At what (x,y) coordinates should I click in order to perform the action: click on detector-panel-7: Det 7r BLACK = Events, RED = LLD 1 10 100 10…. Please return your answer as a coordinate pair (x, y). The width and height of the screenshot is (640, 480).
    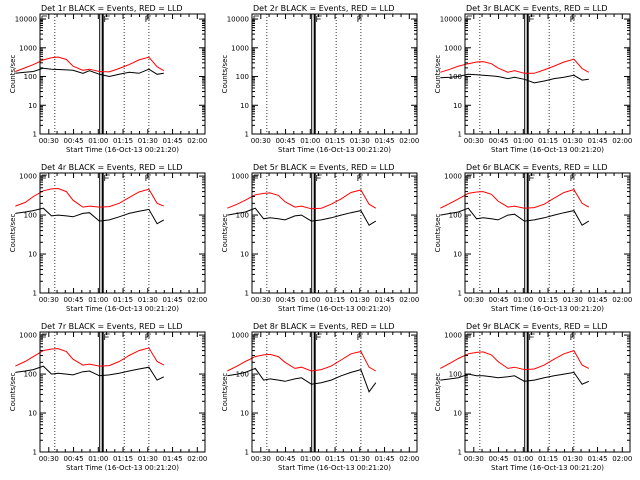
    Looking at the image, I should click on (108, 397).